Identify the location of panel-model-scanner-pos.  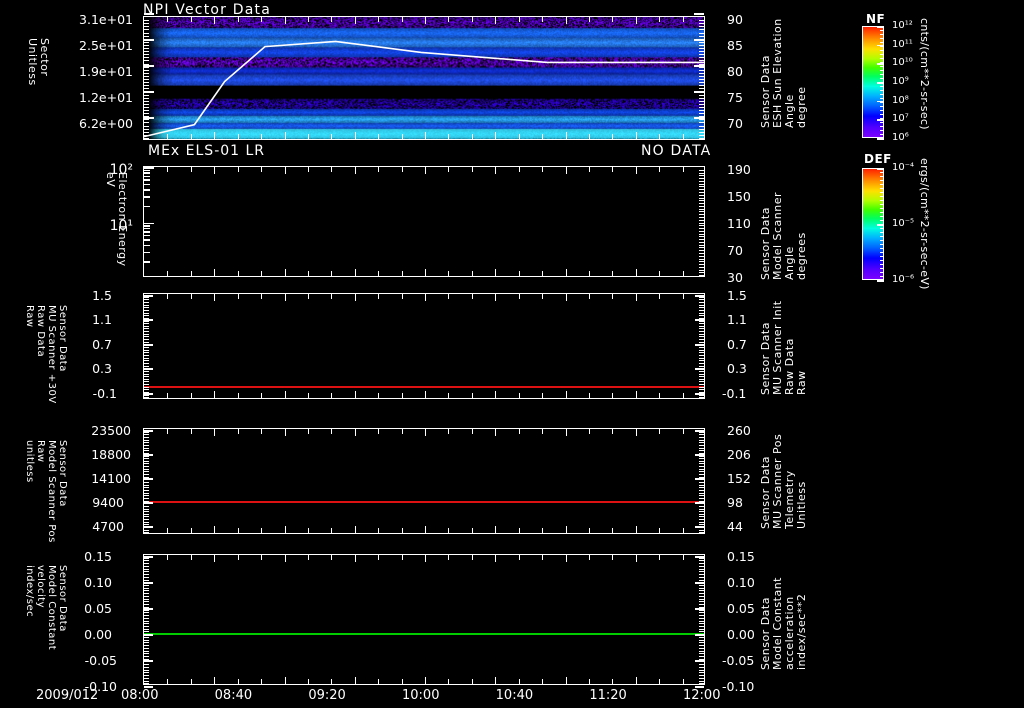
(424, 481).